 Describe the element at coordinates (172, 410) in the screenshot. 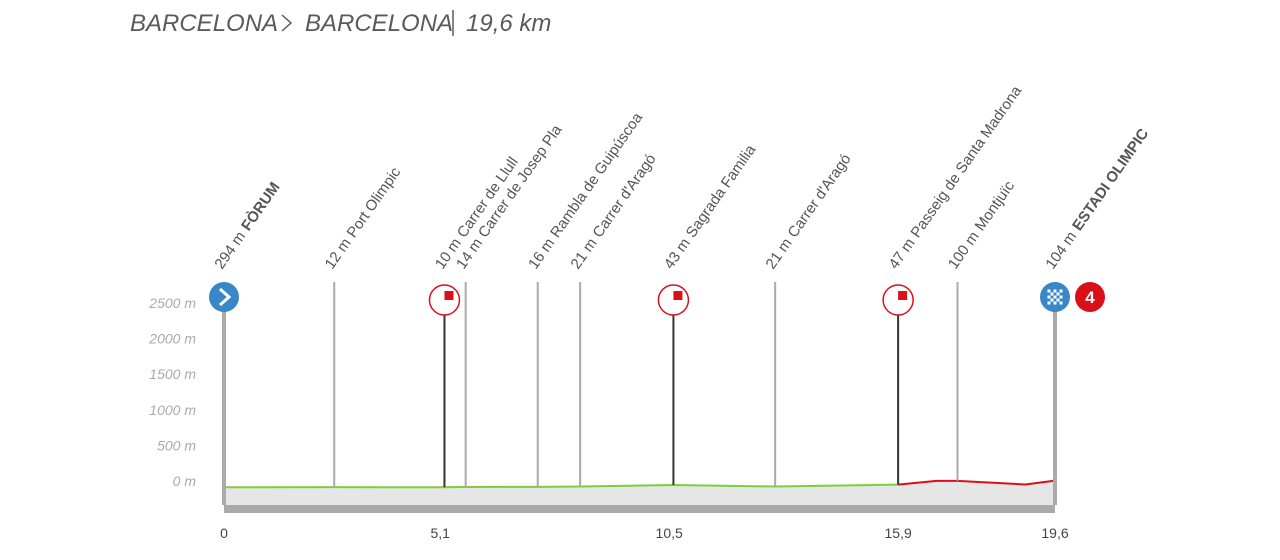

I see `y-tick-label: 1000 m` at that location.